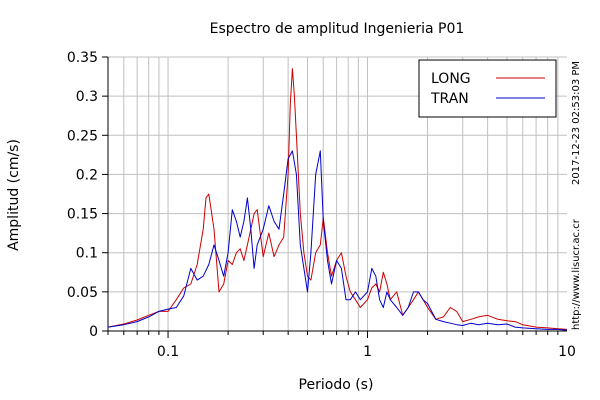 The width and height of the screenshot is (600, 400). I want to click on y-tick-label: 0.3, so click(87, 97).